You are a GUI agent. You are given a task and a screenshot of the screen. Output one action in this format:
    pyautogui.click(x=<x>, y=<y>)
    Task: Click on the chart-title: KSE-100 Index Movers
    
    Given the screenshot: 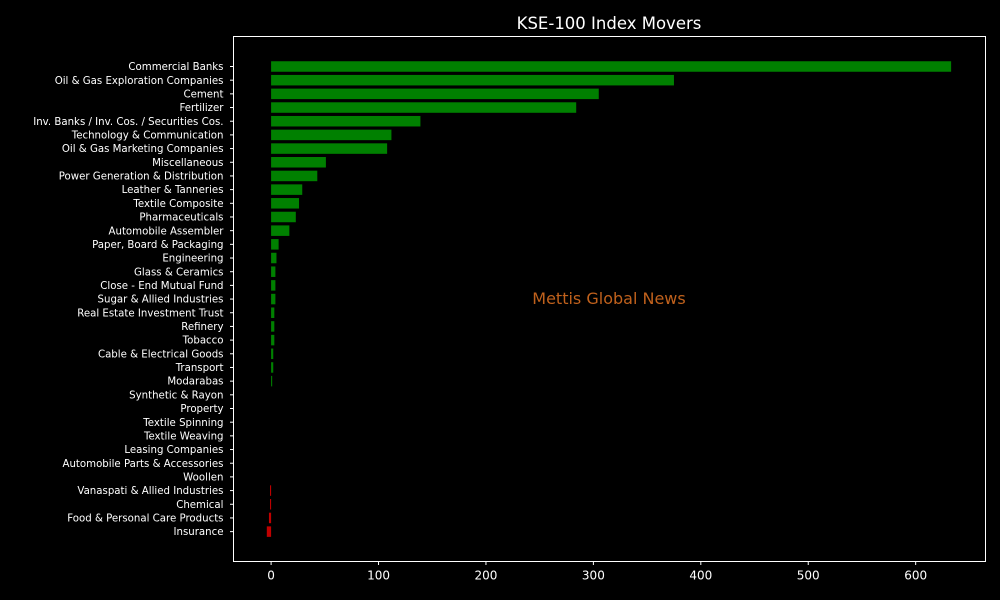 What is the action you would take?
    pyautogui.click(x=609, y=23)
    